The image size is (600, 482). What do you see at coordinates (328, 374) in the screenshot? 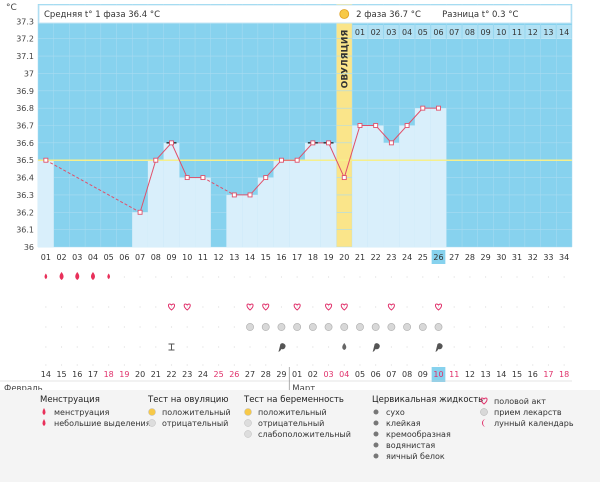
I see `calendar-date-label: 03` at bounding box center [328, 374].